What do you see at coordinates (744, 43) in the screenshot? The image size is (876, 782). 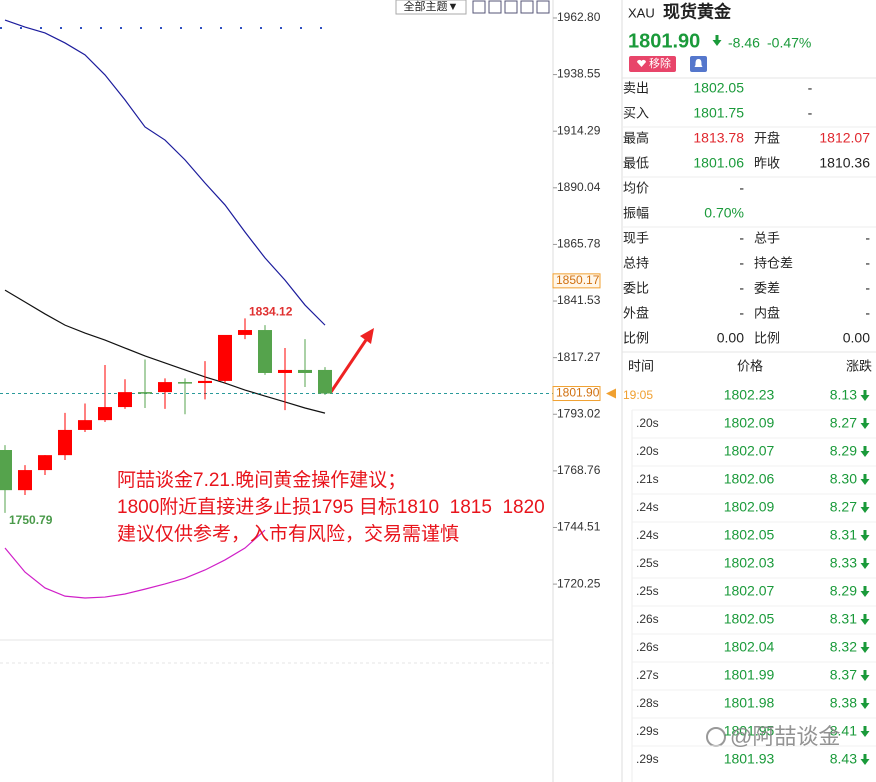 I see `change: -8.46` at bounding box center [744, 43].